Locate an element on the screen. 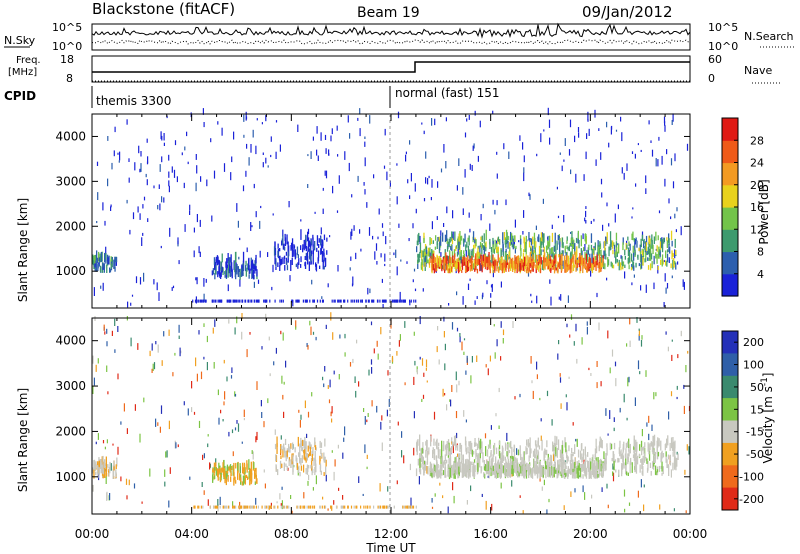  freq-panel is located at coordinates (391, 69).